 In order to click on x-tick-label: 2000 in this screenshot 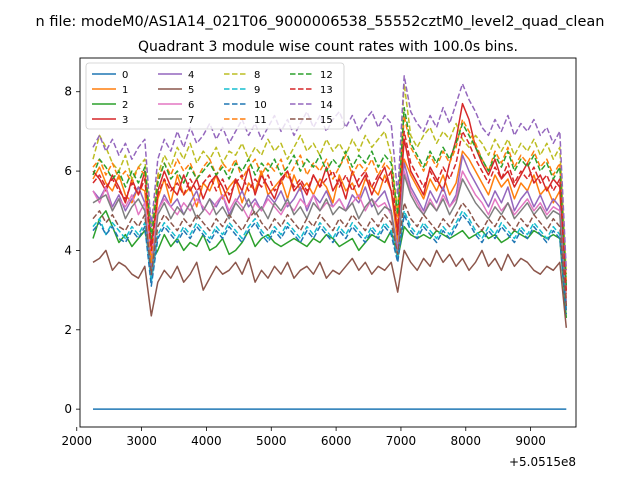, I will do `click(76, 441)`.